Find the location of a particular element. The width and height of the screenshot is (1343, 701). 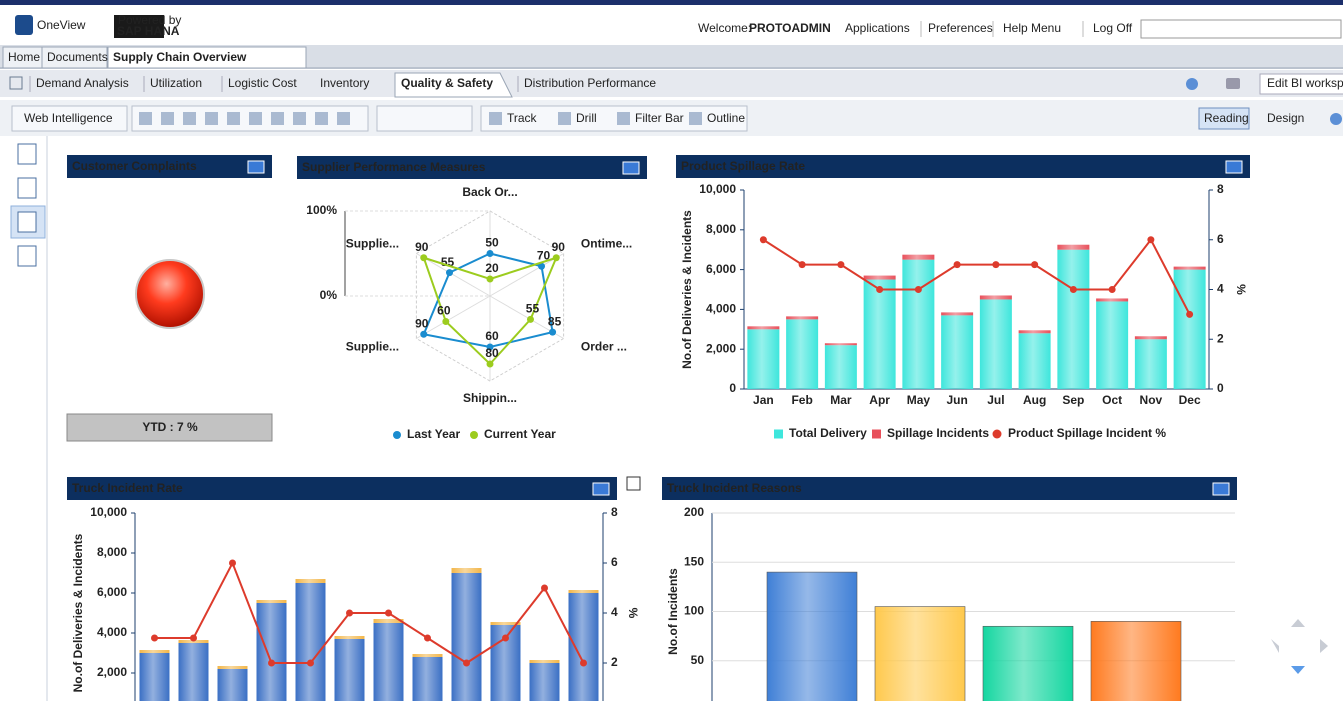

menu-item: Help Menu is located at coordinates (1032, 28).